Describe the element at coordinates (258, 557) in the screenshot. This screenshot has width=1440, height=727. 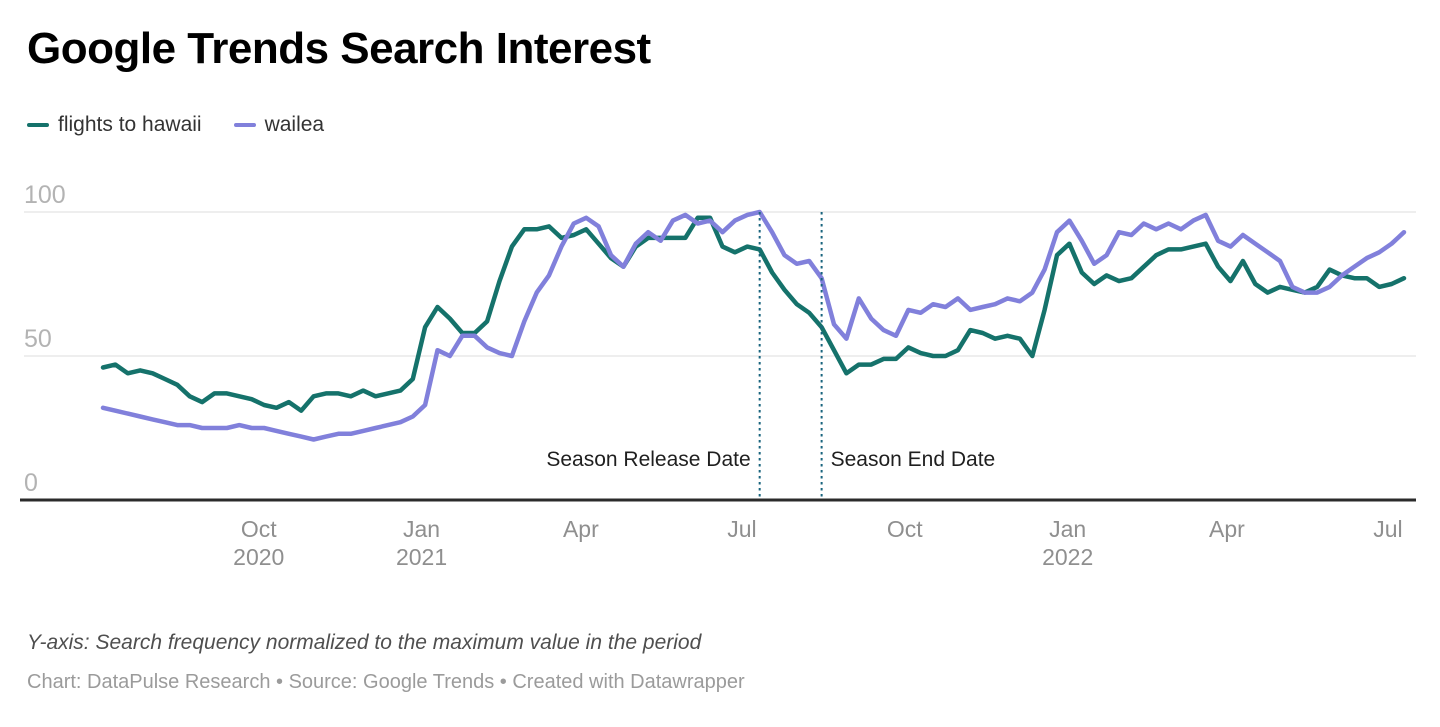
I see `x-tick-year: 2020` at that location.